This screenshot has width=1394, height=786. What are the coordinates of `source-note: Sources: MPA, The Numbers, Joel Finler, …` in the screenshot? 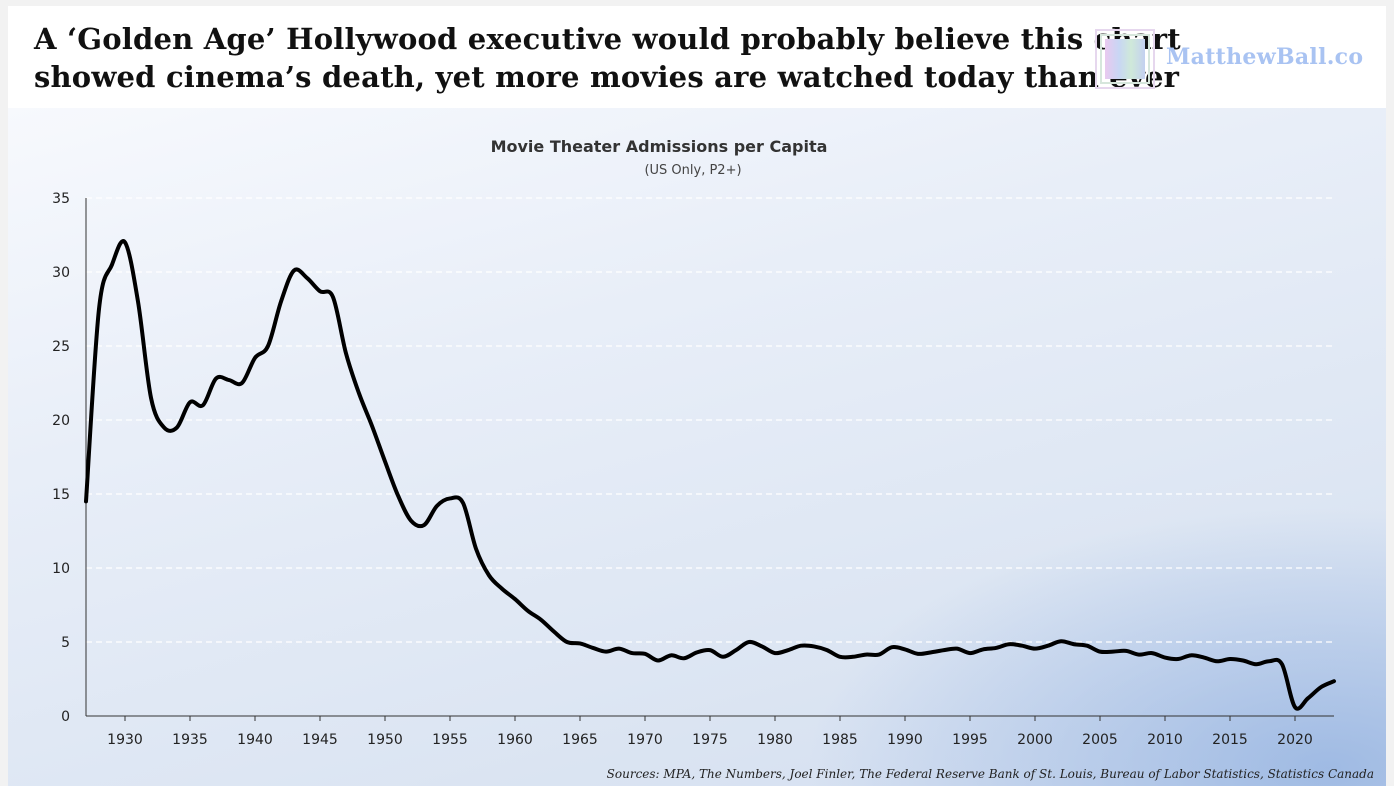 It's located at (990, 774).